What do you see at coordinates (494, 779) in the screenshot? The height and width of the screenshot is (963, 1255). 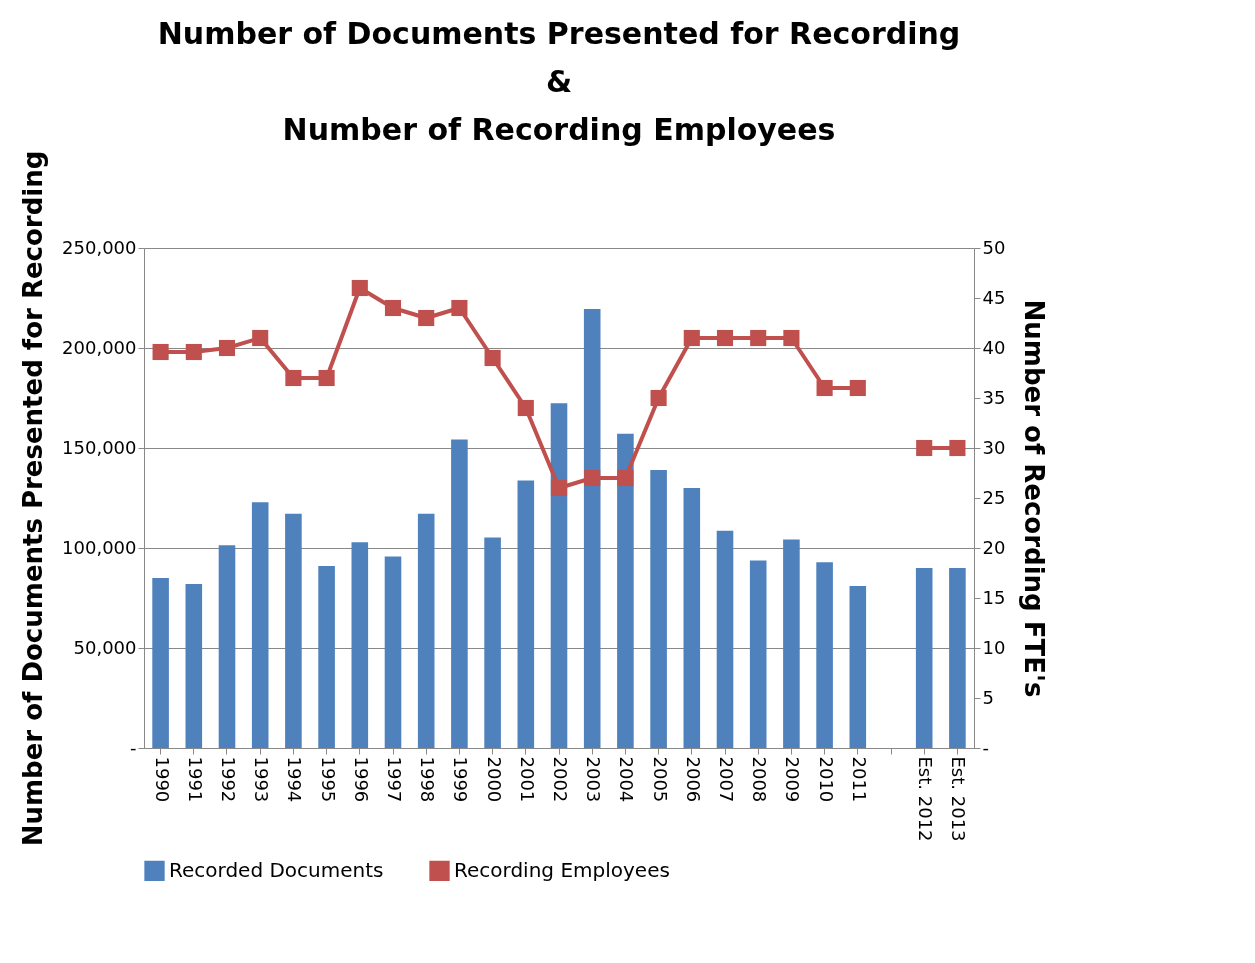 I see `x-tick-label: 2000` at bounding box center [494, 779].